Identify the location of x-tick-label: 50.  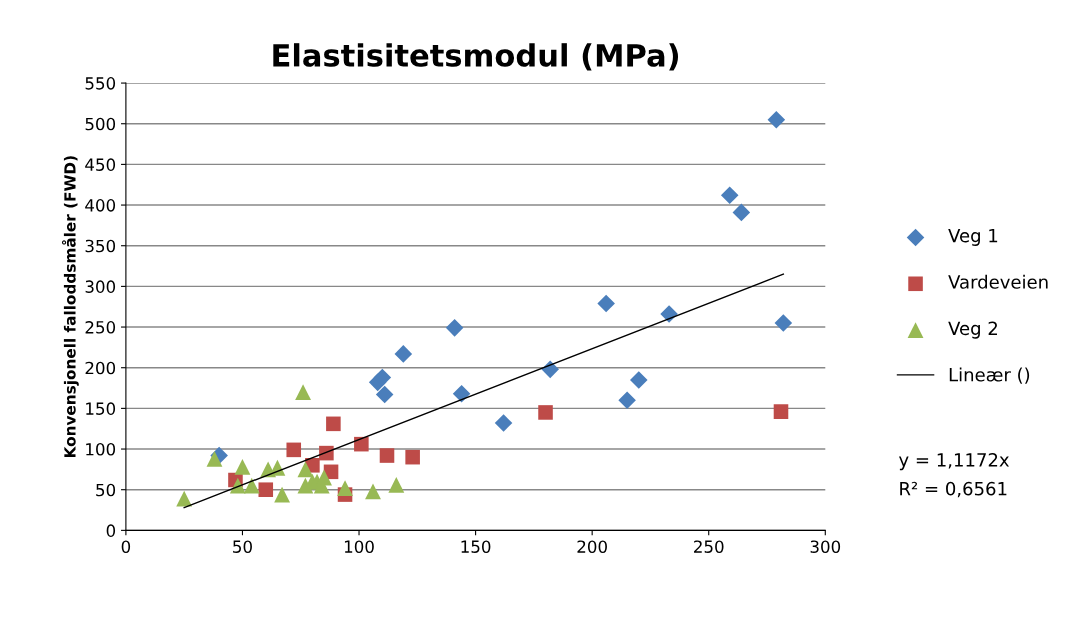
(242, 546).